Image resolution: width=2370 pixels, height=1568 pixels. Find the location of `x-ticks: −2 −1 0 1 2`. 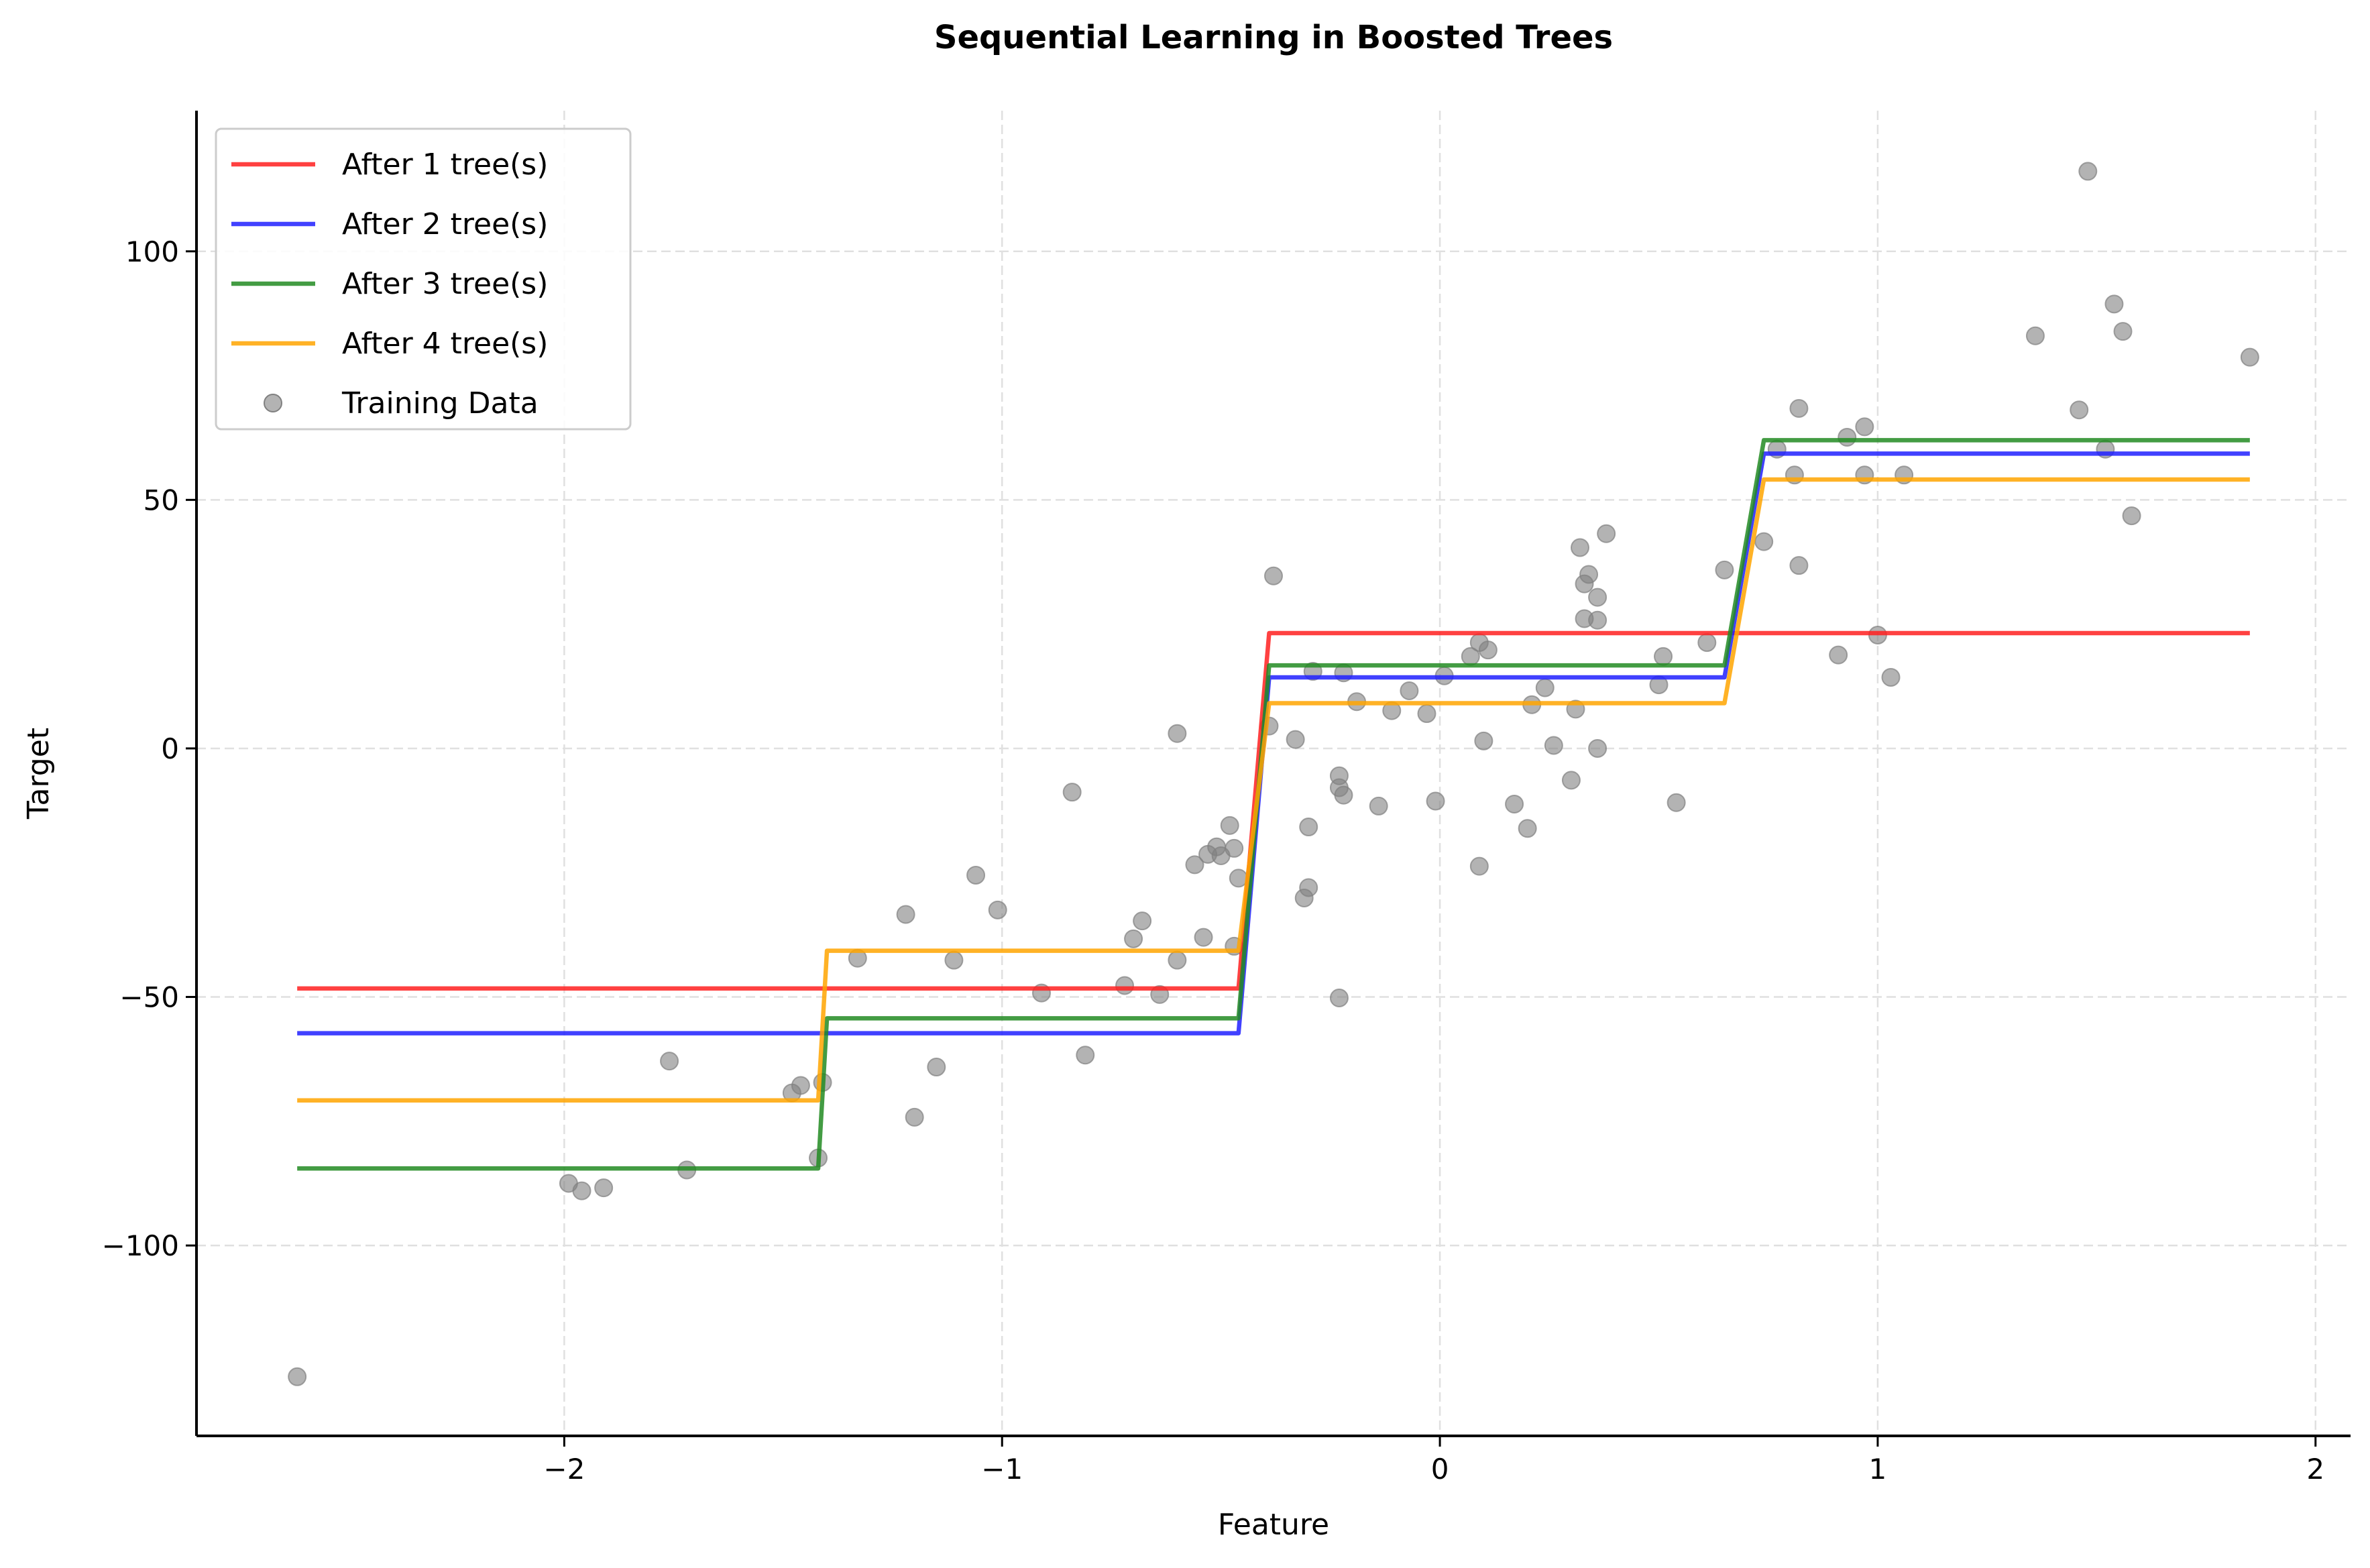

x-ticks: −2 −1 0 1 2 is located at coordinates (1433, 1461).